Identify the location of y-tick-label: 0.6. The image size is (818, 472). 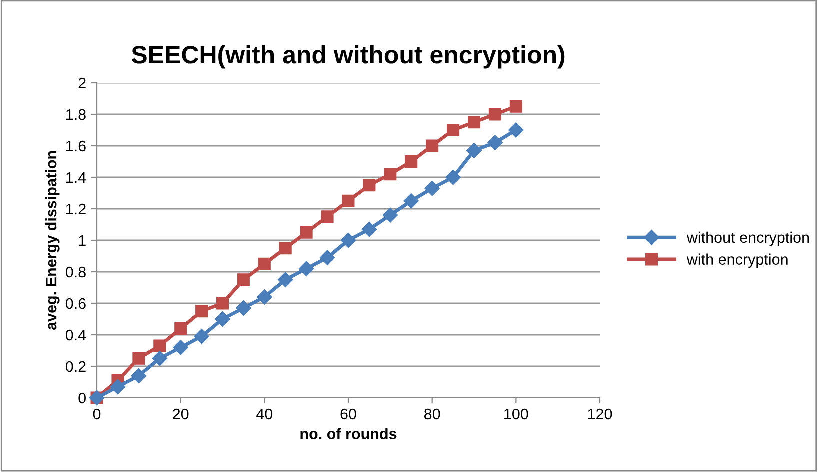
(76, 304).